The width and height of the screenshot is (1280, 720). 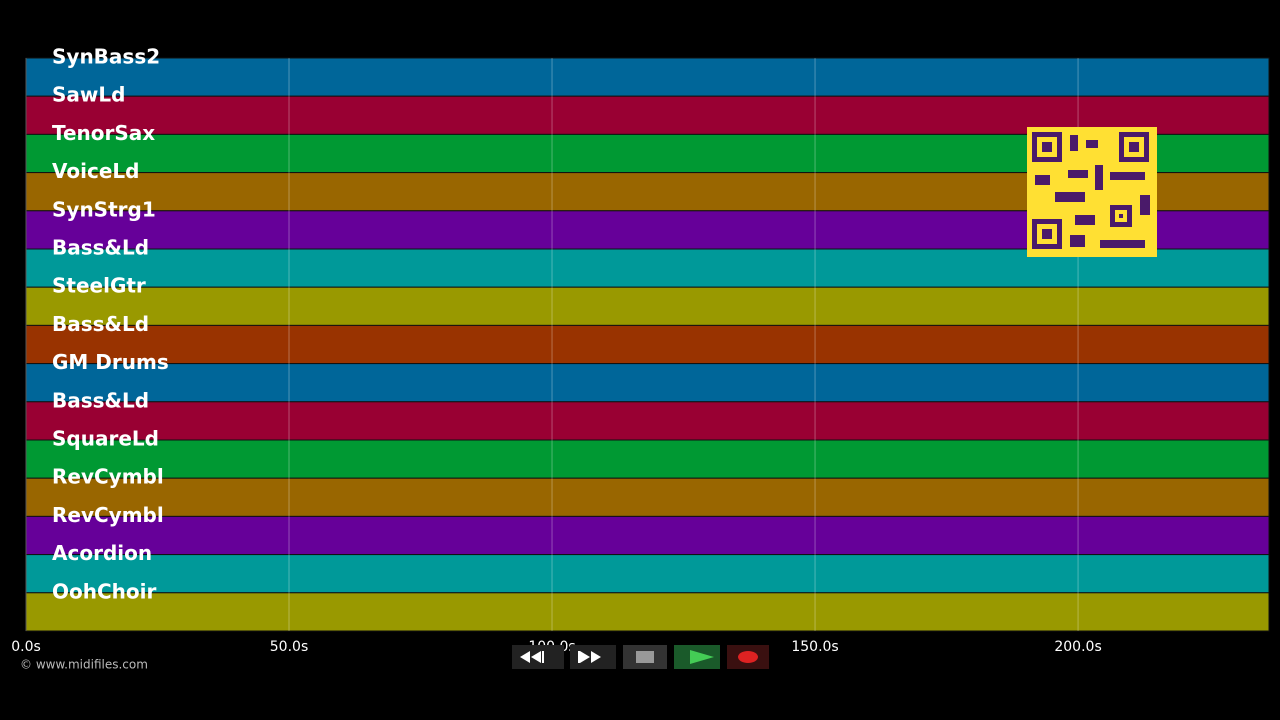 What do you see at coordinates (697, 657) in the screenshot?
I see `play-button` at bounding box center [697, 657].